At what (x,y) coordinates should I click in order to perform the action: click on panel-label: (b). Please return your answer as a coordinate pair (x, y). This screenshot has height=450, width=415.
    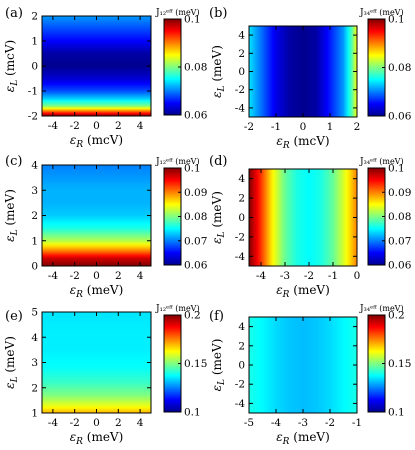
    Looking at the image, I should click on (218, 13).